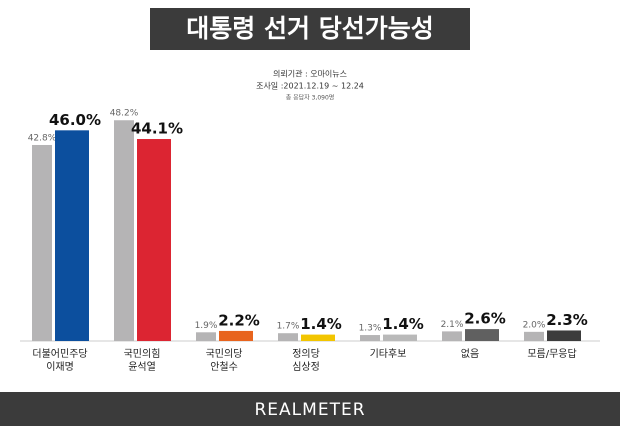 The height and width of the screenshot is (426, 620). Describe the element at coordinates (452, 325) in the screenshot. I see `value-label: 2.1%` at that location.